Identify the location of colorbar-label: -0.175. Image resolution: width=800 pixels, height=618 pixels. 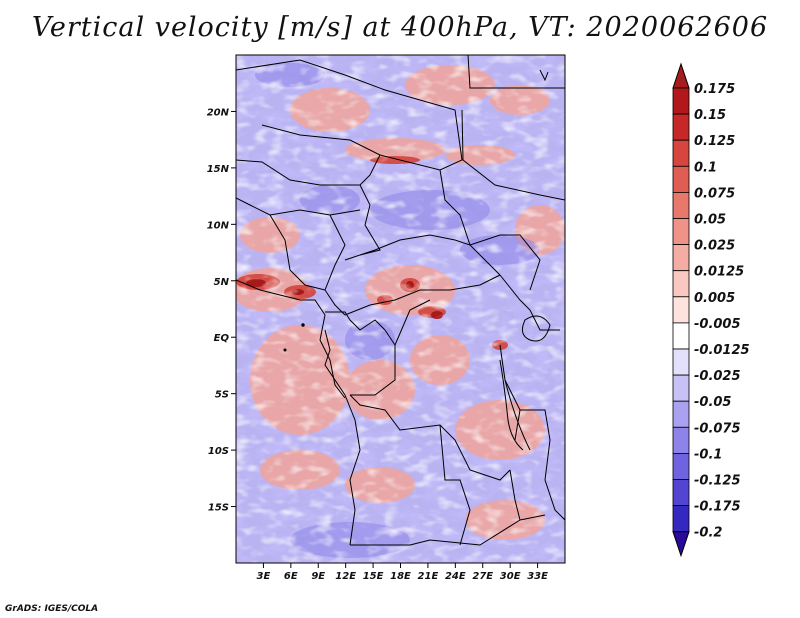
(717, 507).